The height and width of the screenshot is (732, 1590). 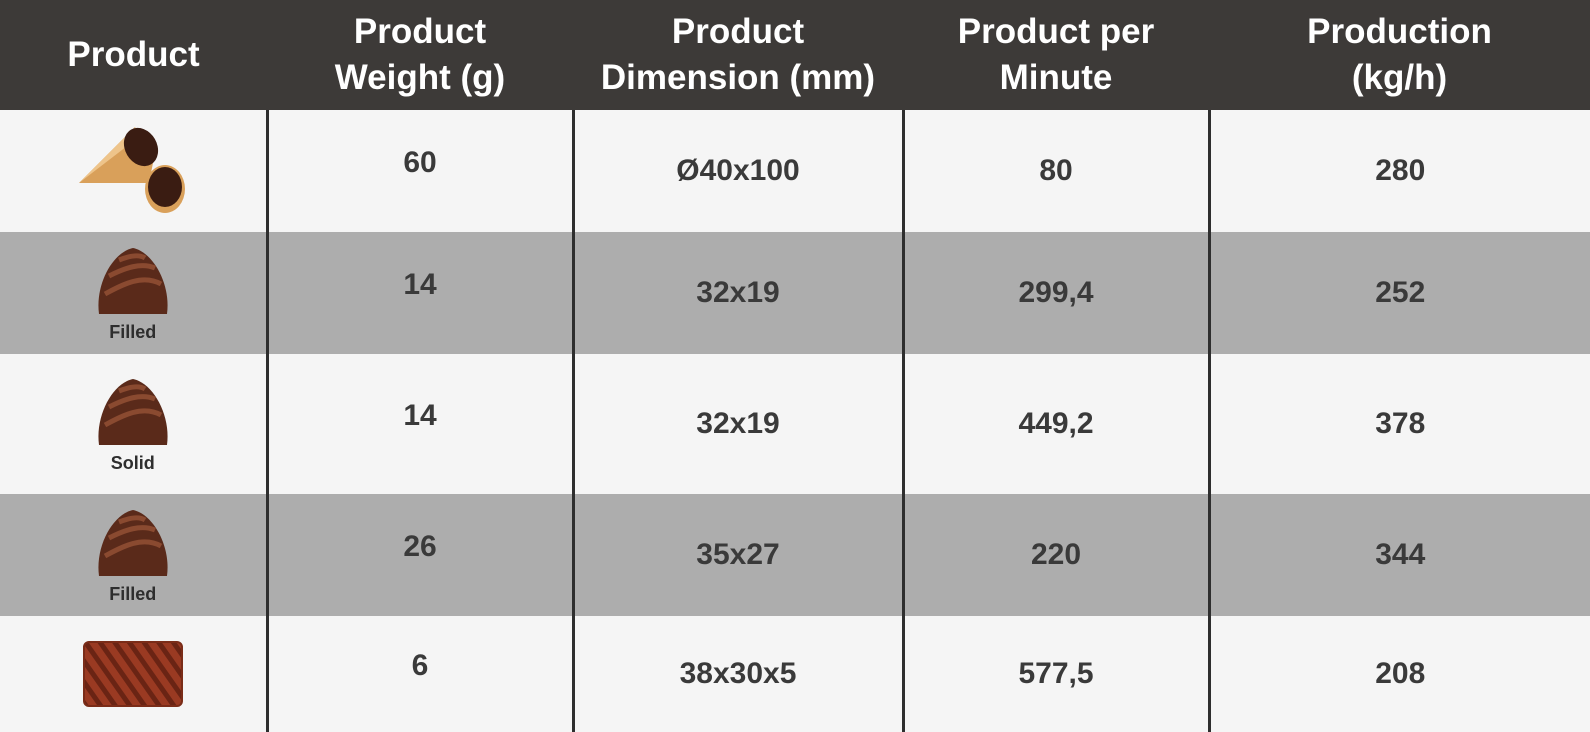 I want to click on bar-icon, so click(x=132, y=674).